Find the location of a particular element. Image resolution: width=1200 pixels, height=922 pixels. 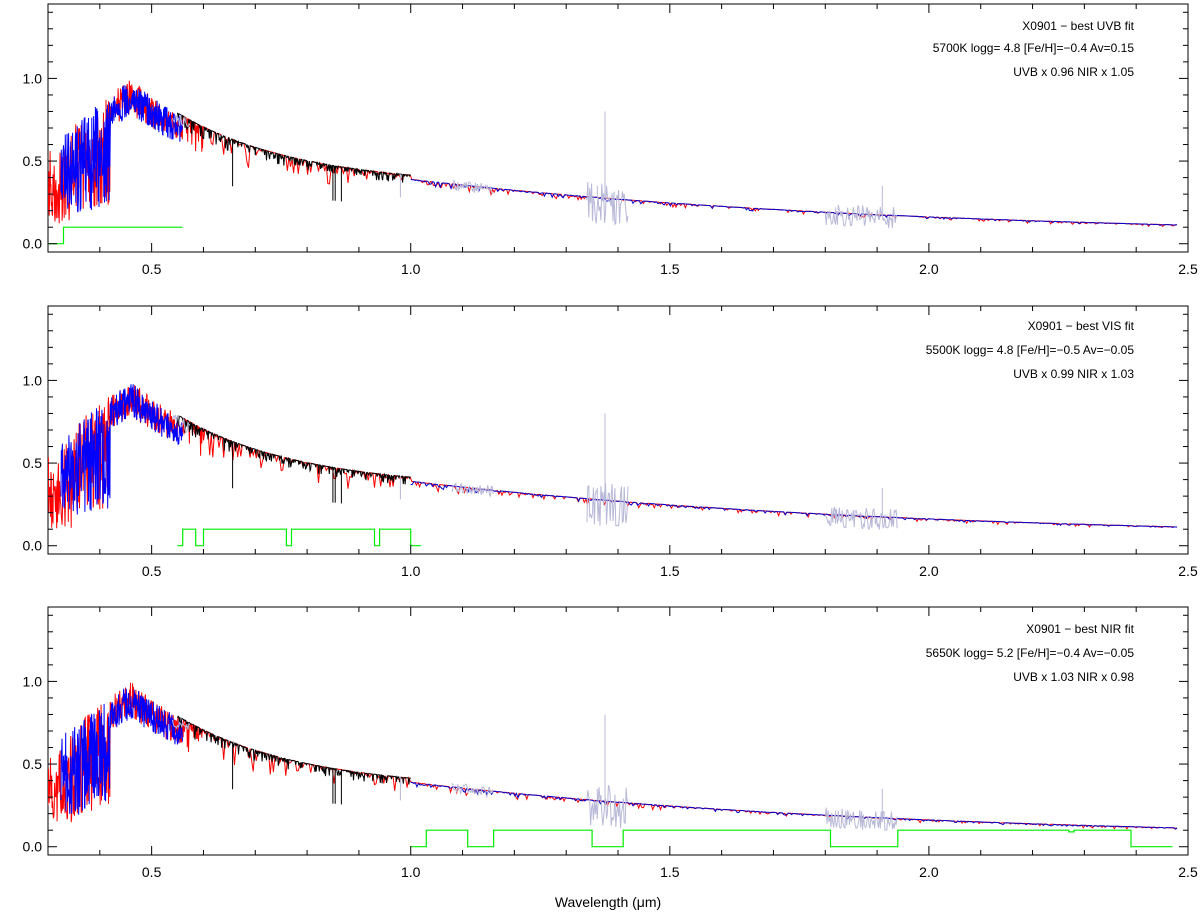

annotation-params: 5700K logg= 4.8 [Fe/H]=−0.4 Av=0.15 is located at coordinates (1034, 48).